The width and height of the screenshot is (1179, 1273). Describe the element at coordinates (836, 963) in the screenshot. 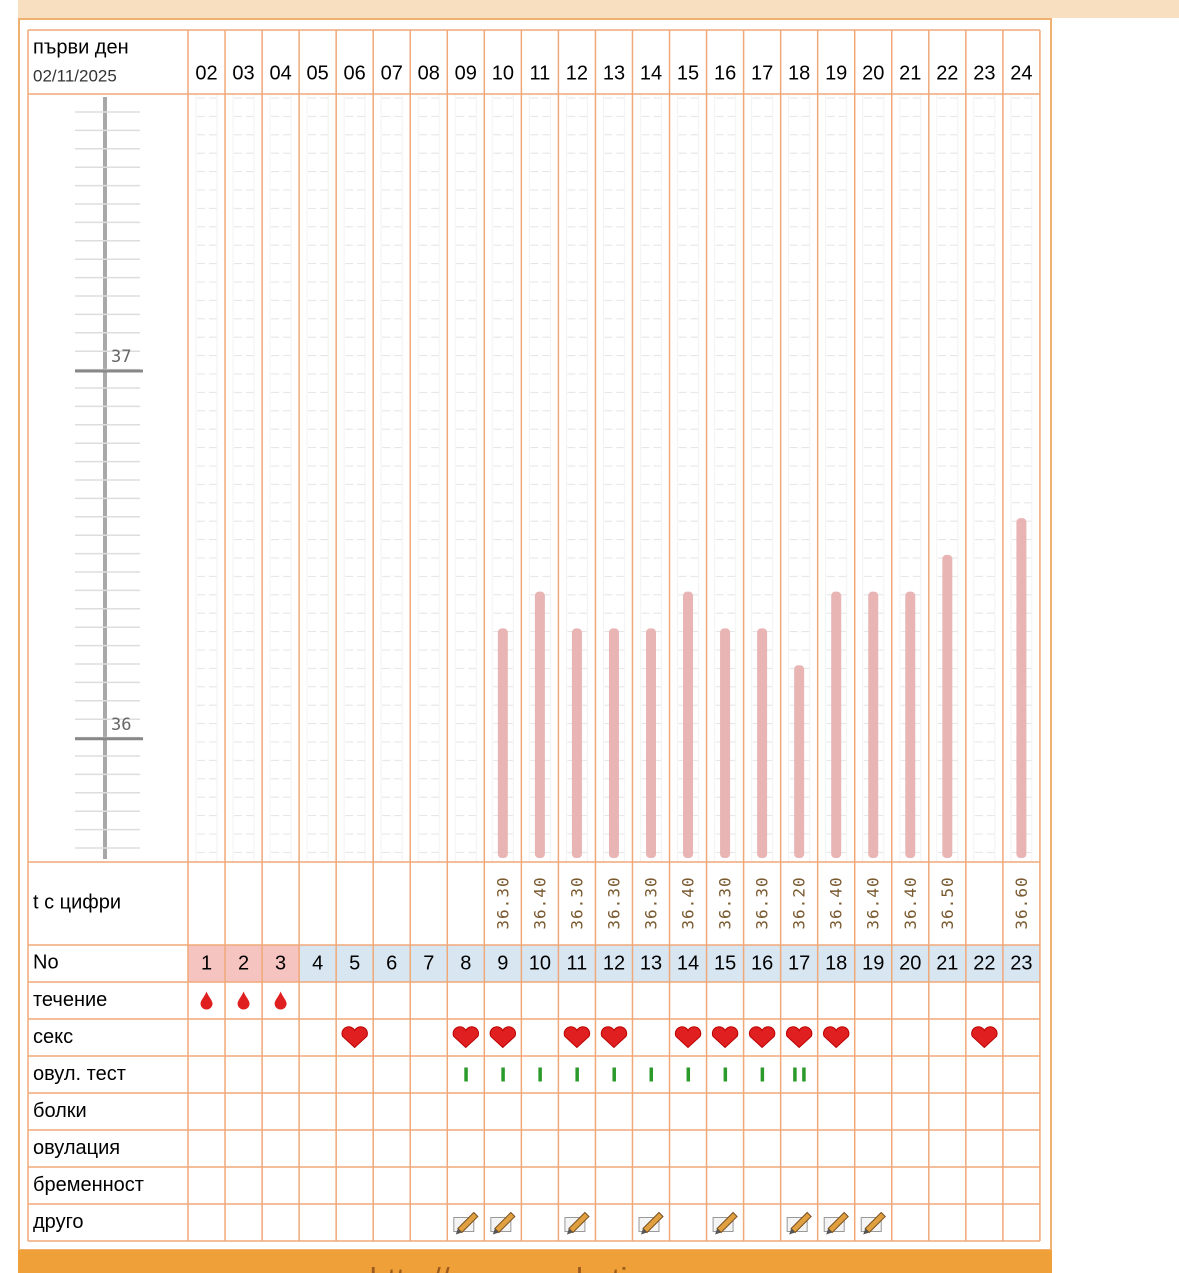

I see `cycle-day: 18` at that location.